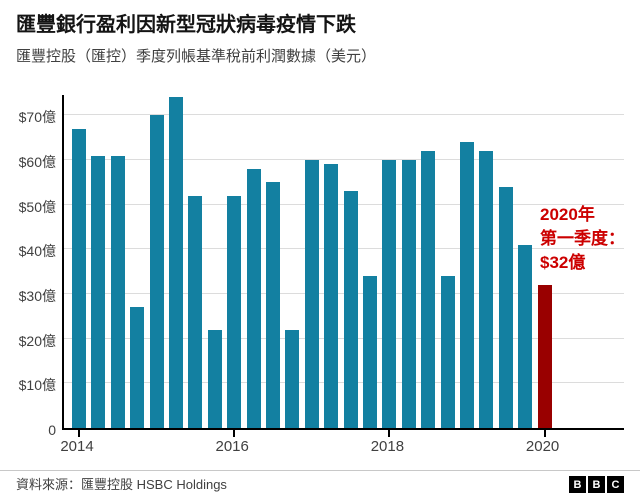 This screenshot has width=640, height=500. I want to click on y-tick-label: $30億, so click(37, 296).